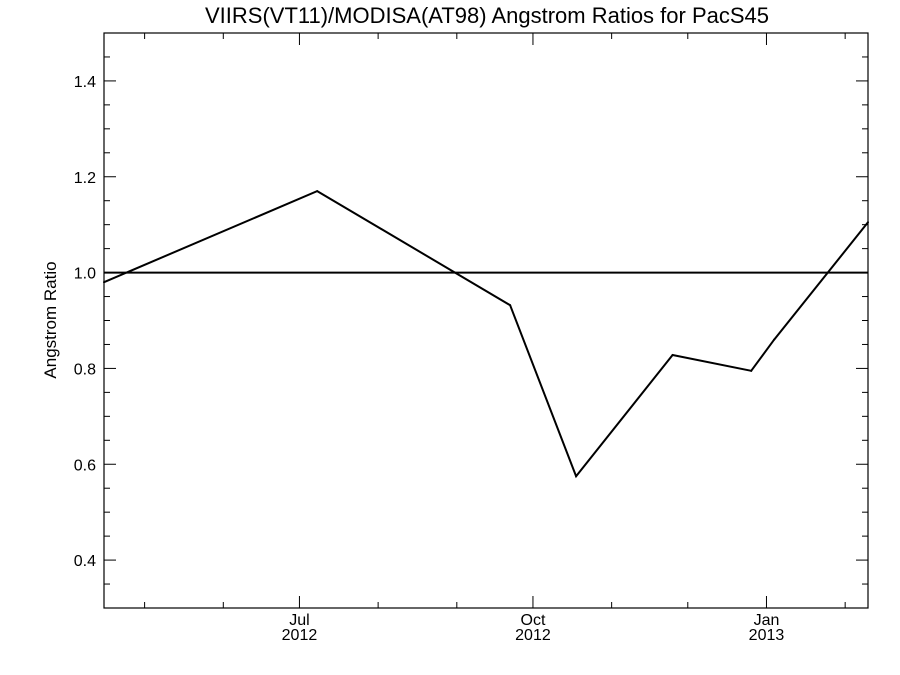 The height and width of the screenshot is (675, 900). I want to click on y-axis-label: Angstrom Ratio, so click(50, 319).